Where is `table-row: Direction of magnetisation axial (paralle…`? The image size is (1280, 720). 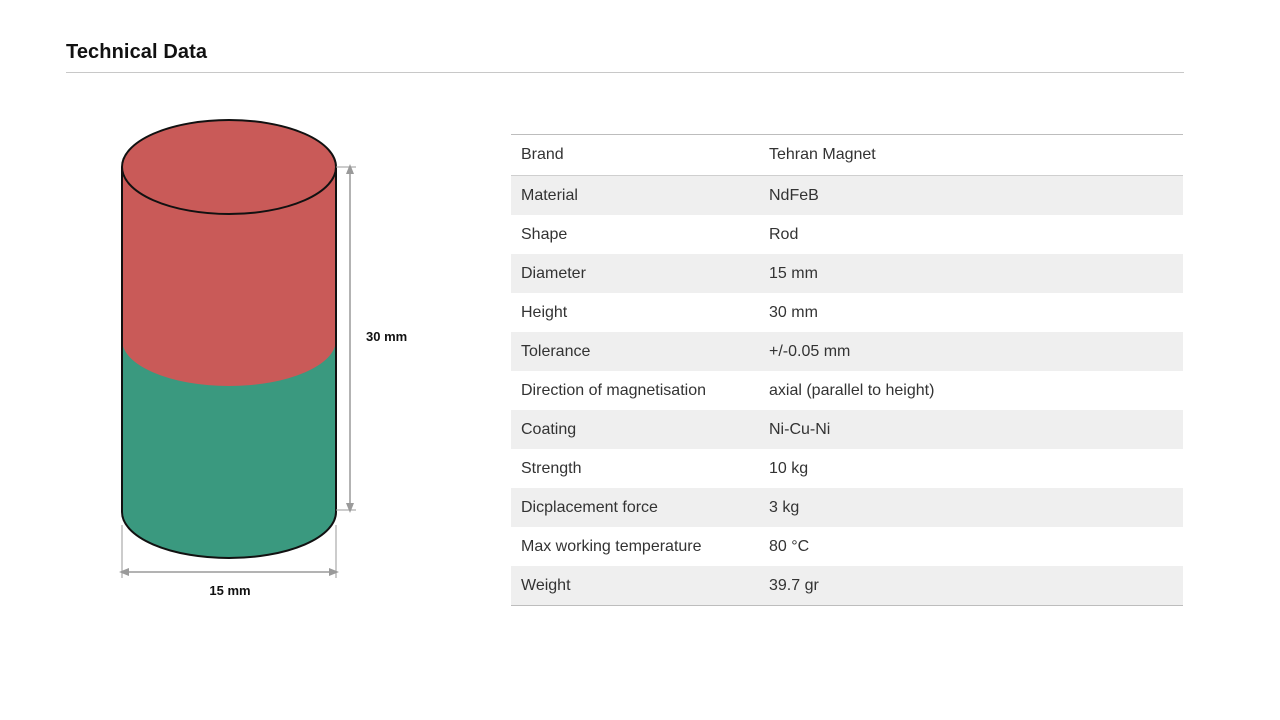 table-row: Direction of magnetisation axial (paralle… is located at coordinates (847, 390).